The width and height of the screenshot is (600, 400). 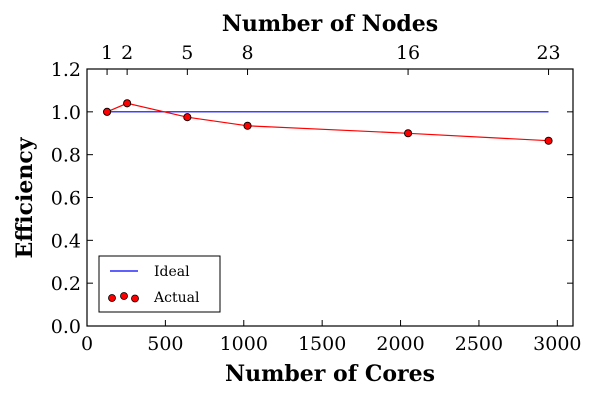 What do you see at coordinates (127, 53) in the screenshot?
I see `top-tick-label: 2` at bounding box center [127, 53].